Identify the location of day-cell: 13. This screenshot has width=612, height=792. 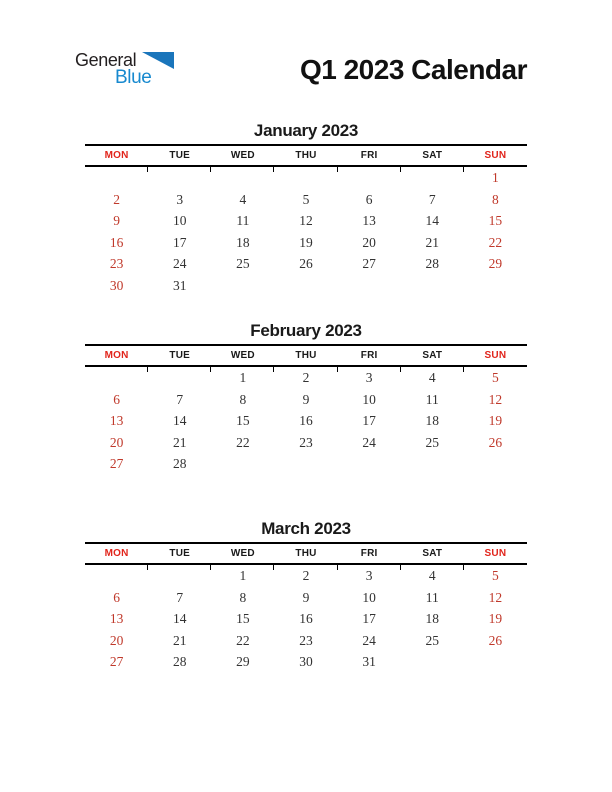
(116, 618).